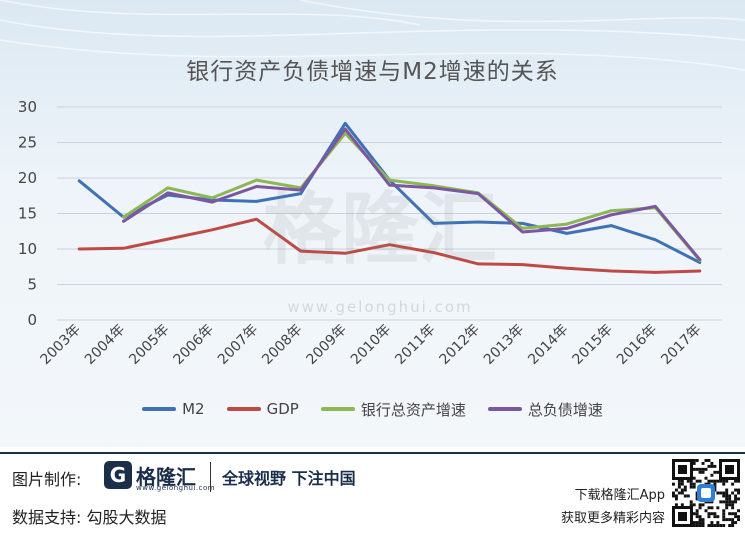  Describe the element at coordinates (548, 345) in the screenshot. I see `x-tick-label-11: 2014年` at that location.